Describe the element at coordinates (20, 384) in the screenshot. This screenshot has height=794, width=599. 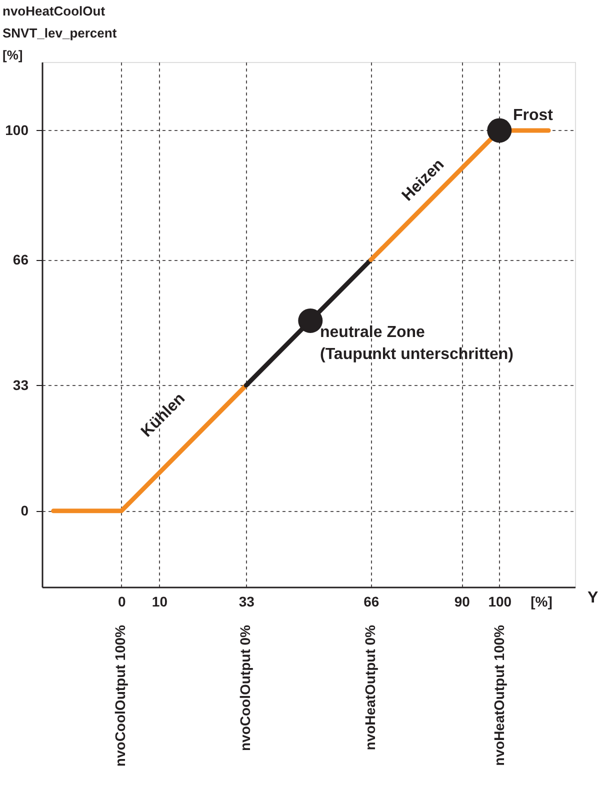
I see `y-tick-label: 33` at that location.